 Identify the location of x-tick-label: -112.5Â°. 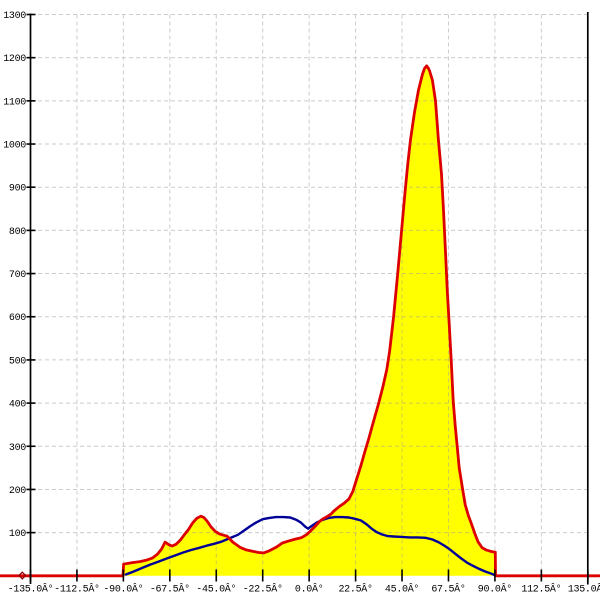
(77, 589).